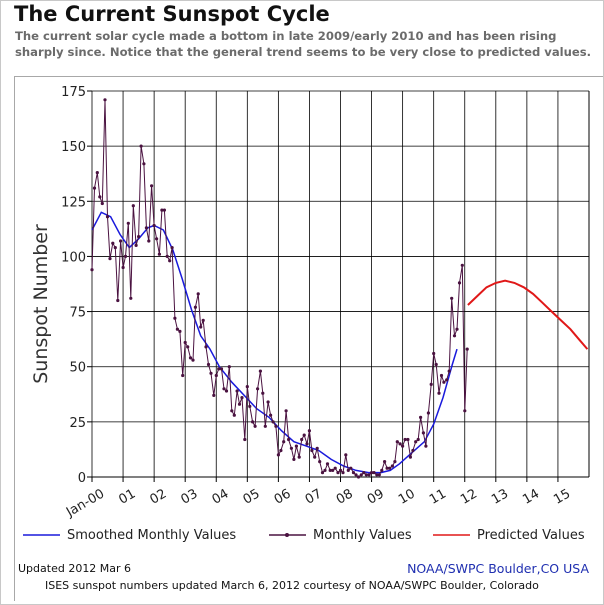  I want to click on x-tick-label: 08, so click(345, 496).